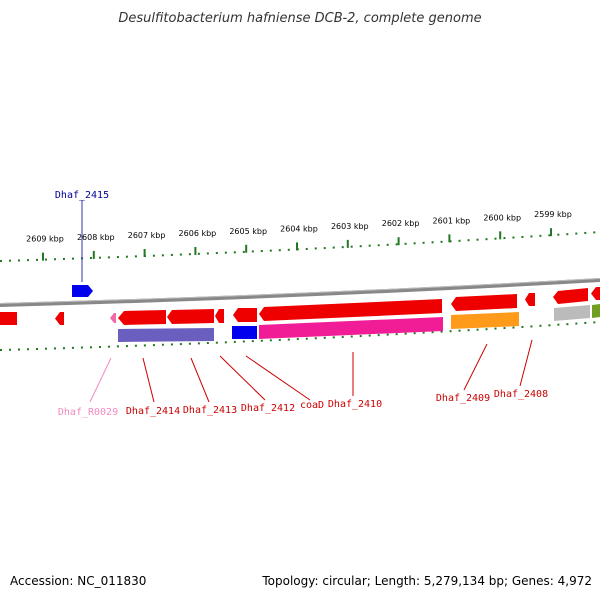 The height and width of the screenshot is (600, 600). I want to click on gene-label: Dhaf_R0029, so click(88, 412).